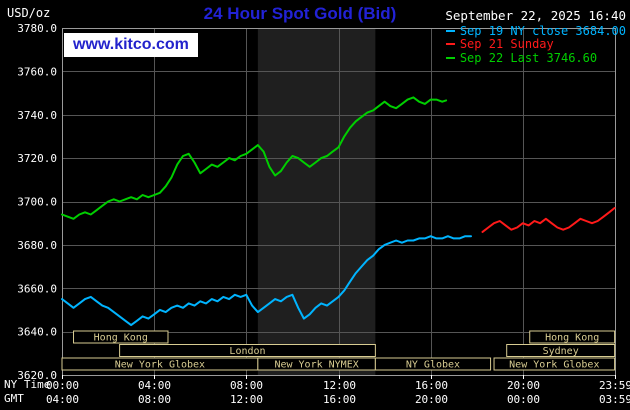  What do you see at coordinates (37, 375) in the screenshot?
I see `svg-text: 3620.0` at bounding box center [37, 375].